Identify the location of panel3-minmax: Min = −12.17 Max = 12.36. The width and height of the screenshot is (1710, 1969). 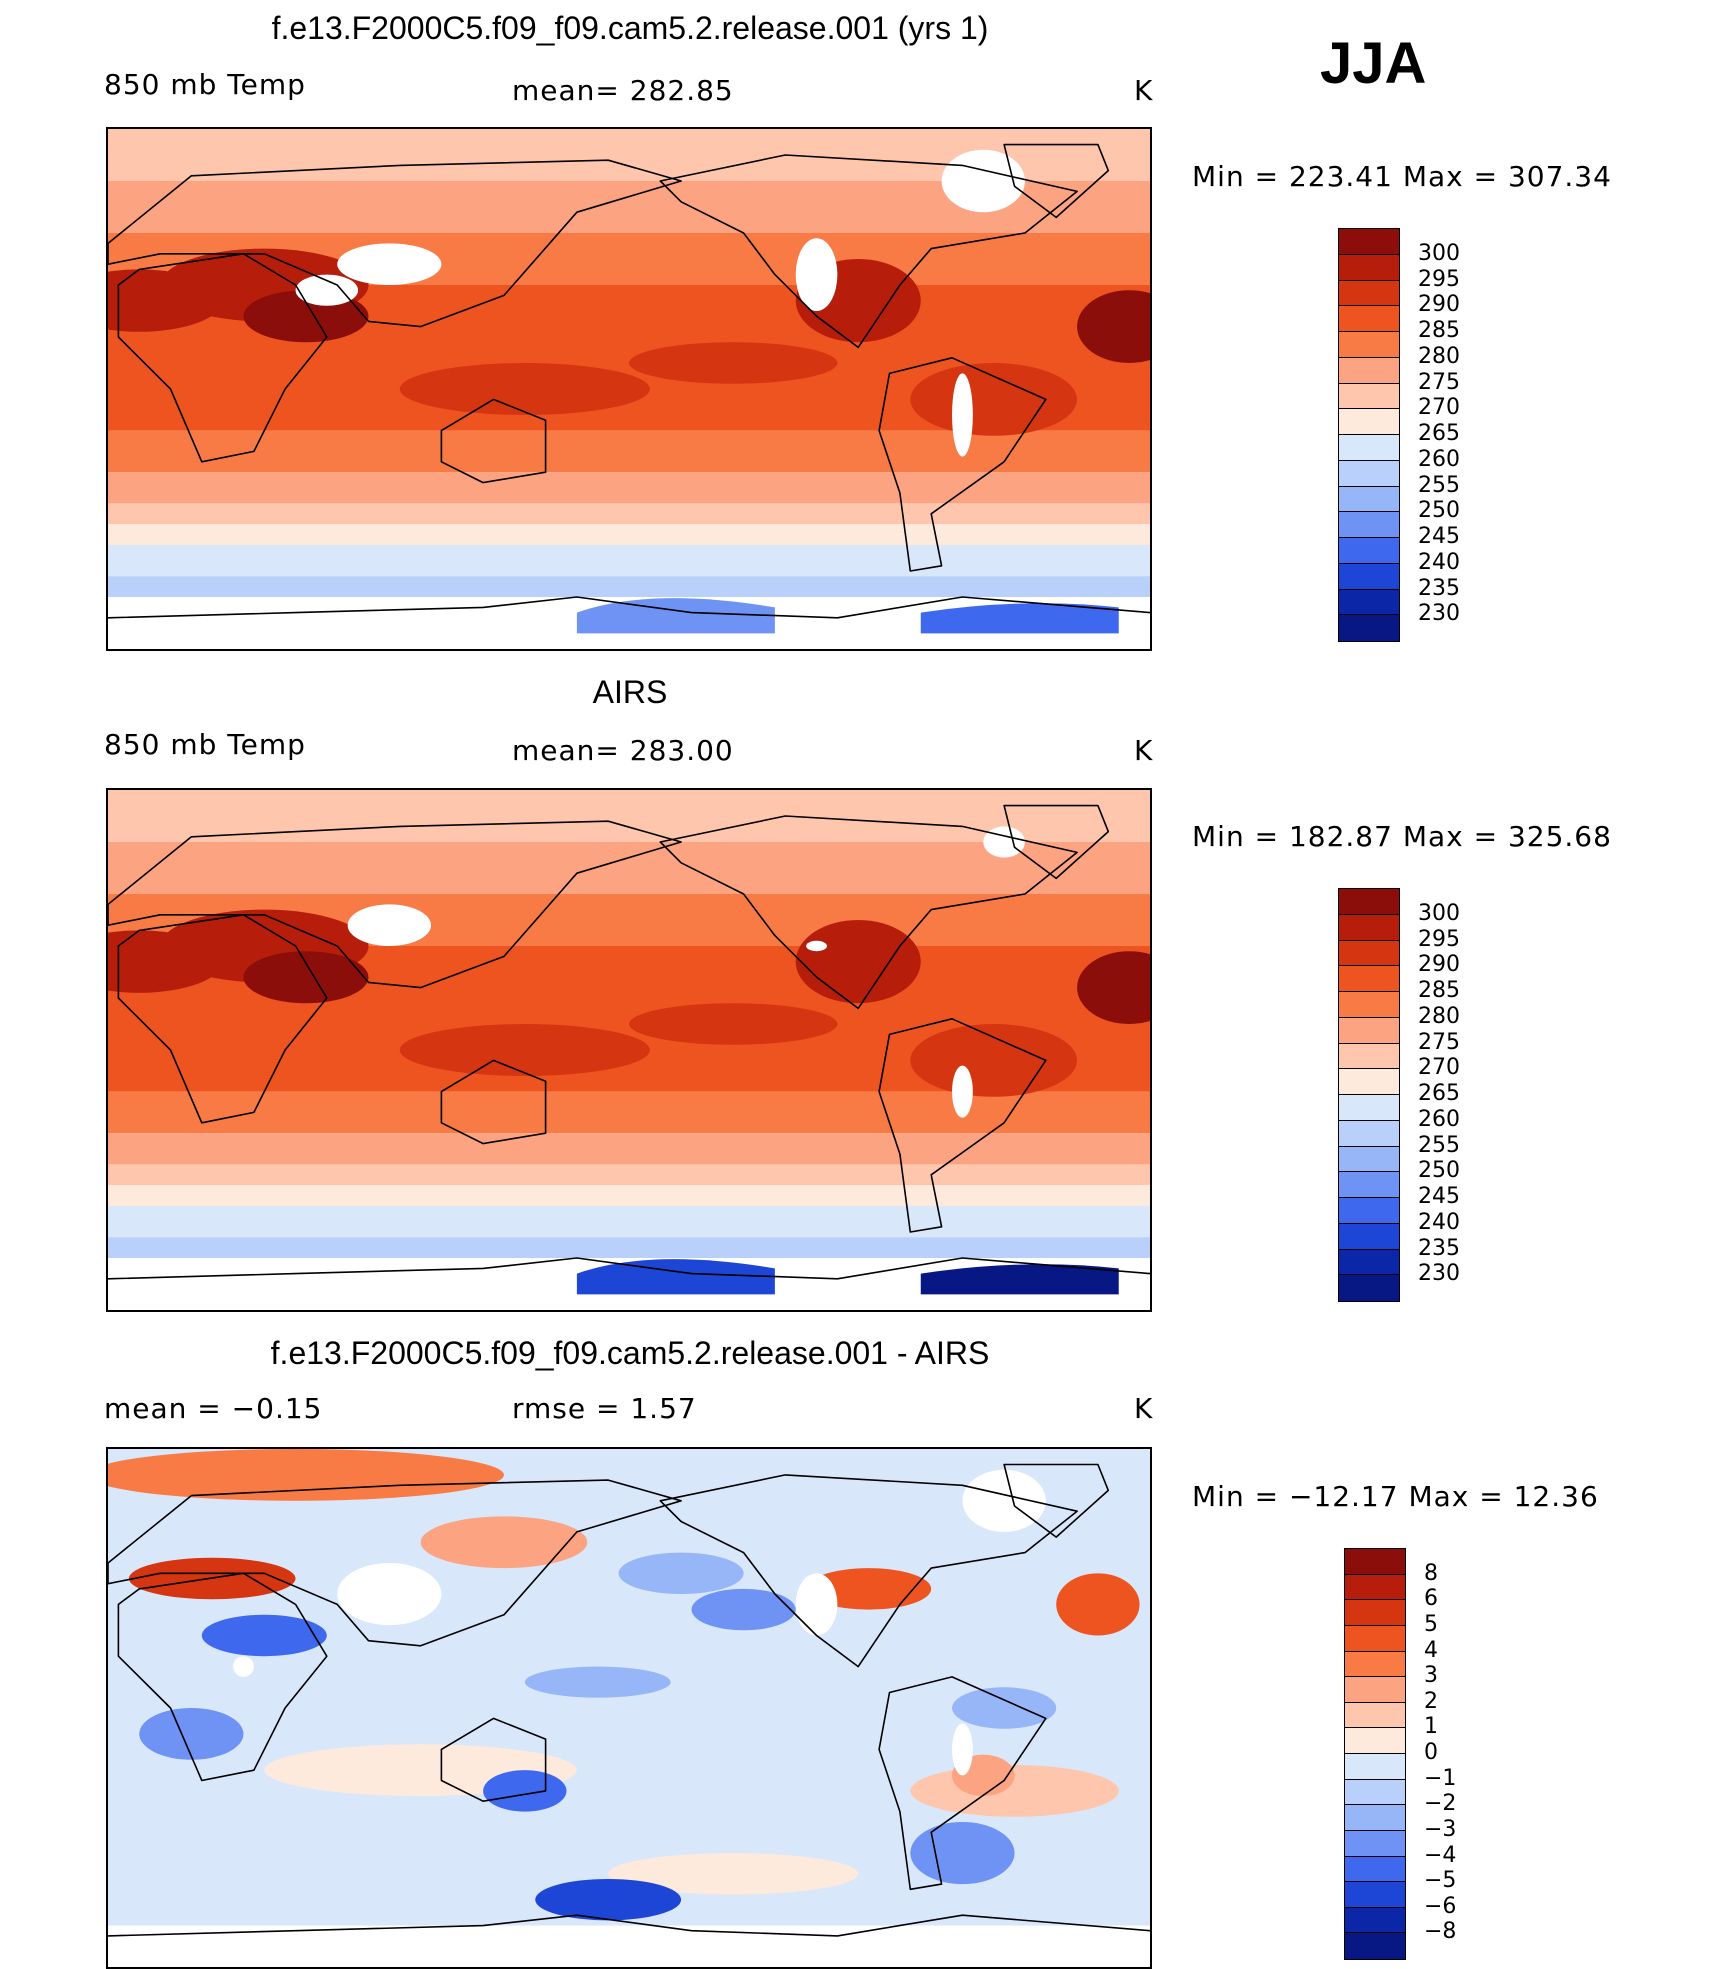
(1395, 1496).